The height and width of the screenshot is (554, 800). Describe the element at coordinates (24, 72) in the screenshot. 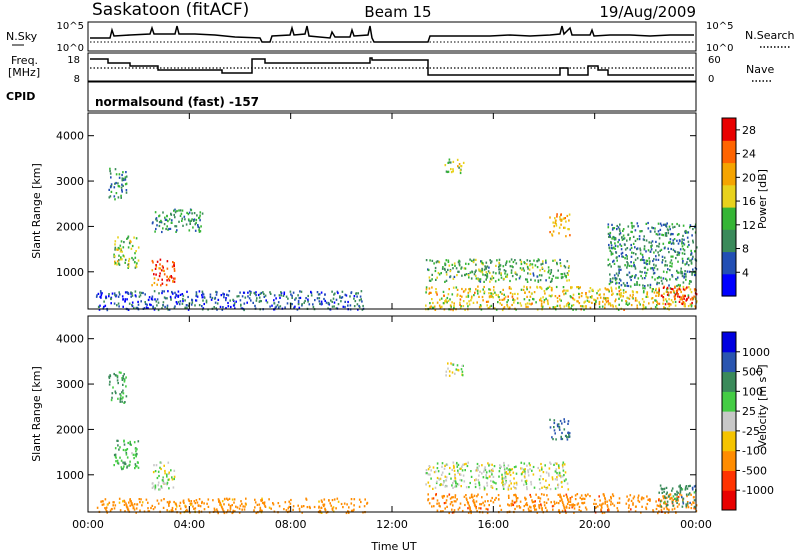

I see `freq-unit-label: [MHz]` at that location.